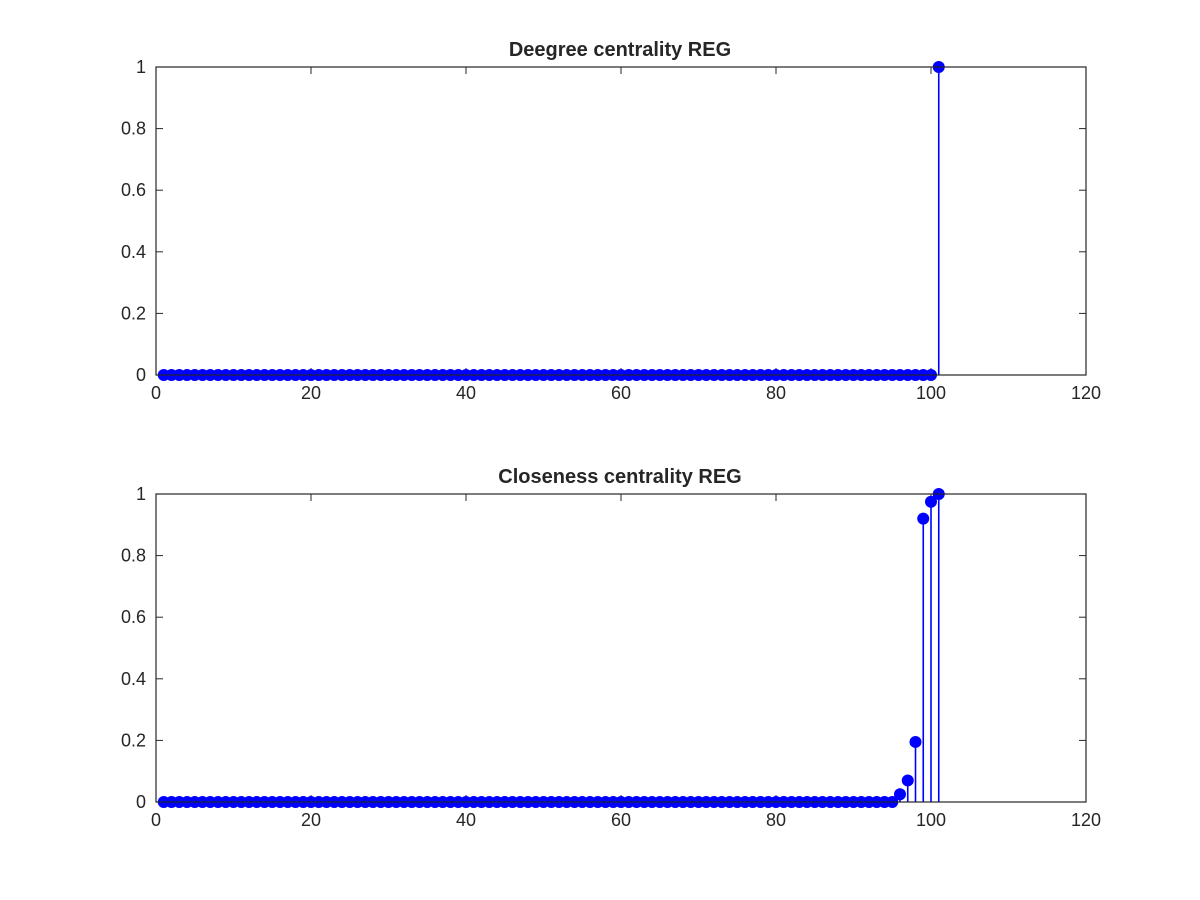  Describe the element at coordinates (619, 477) in the screenshot. I see `chart-title: Closeness centrality REG` at that location.